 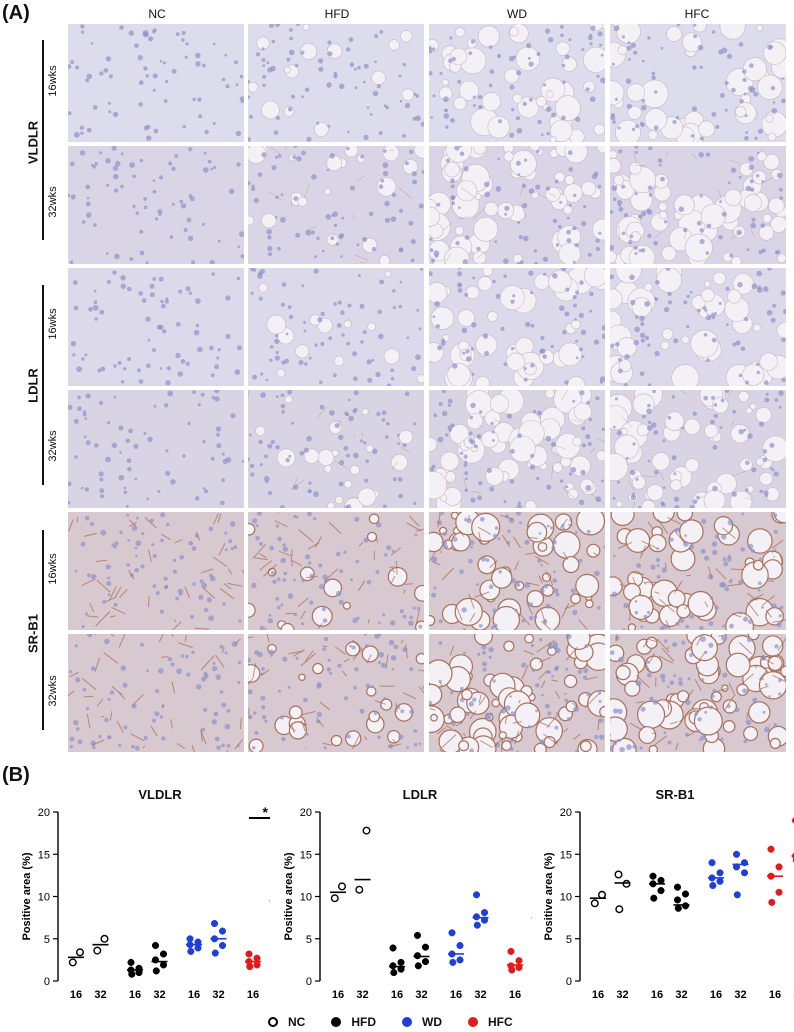 What do you see at coordinates (27, 896) in the screenshot?
I see `y-axis-label-vldlr: Positive area (%)` at bounding box center [27, 896].